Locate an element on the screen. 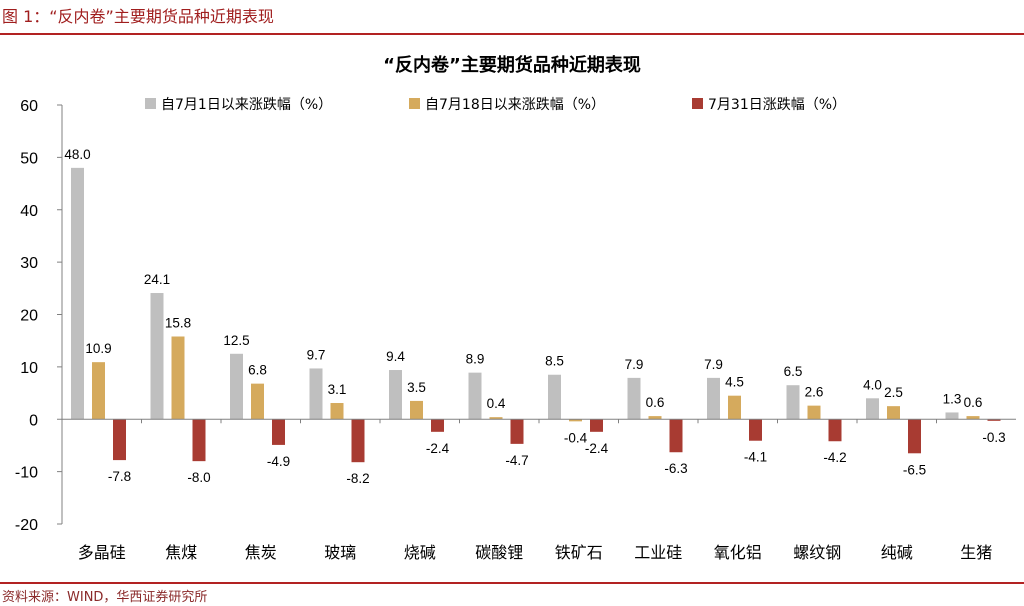 The height and width of the screenshot is (606, 1024). data-label: 9.7 is located at coordinates (316, 354).